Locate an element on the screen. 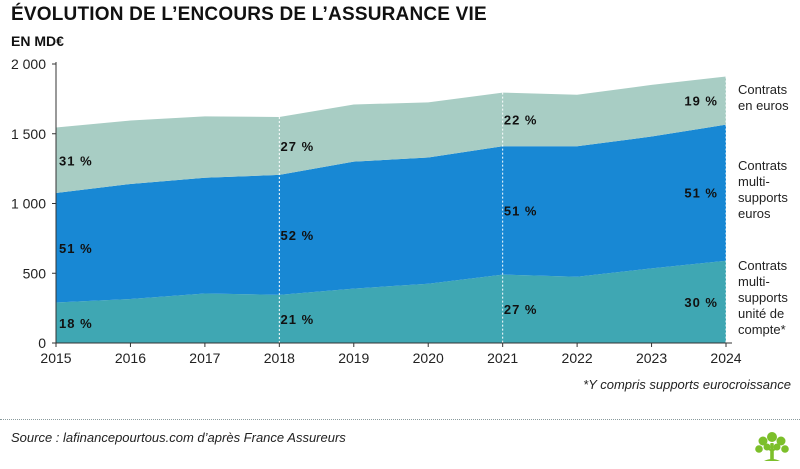  legend-entry-multi-supports-euros: Contrats multi-supports euros is located at coordinates (769, 190).